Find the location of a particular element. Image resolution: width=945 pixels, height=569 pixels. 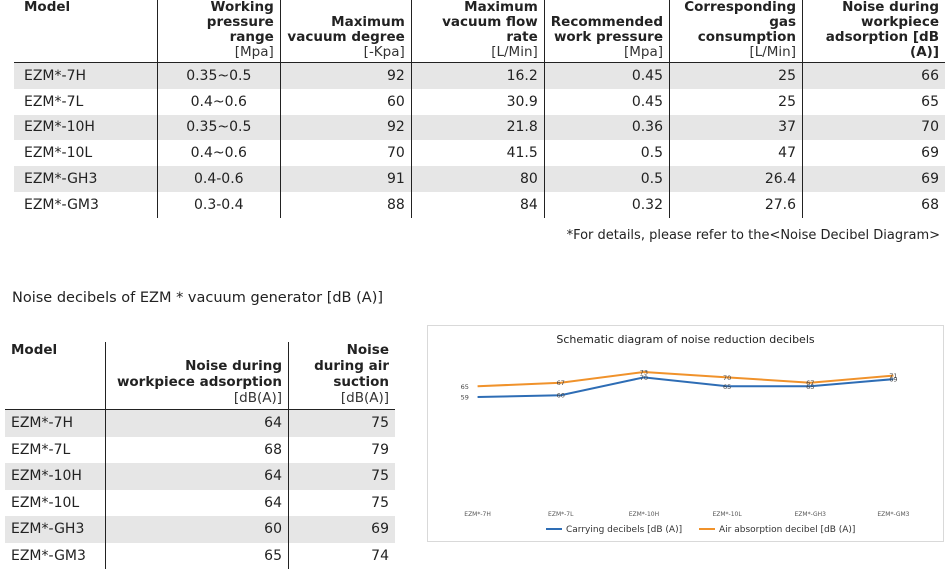

spec-header-model: Model is located at coordinates (85, 31).